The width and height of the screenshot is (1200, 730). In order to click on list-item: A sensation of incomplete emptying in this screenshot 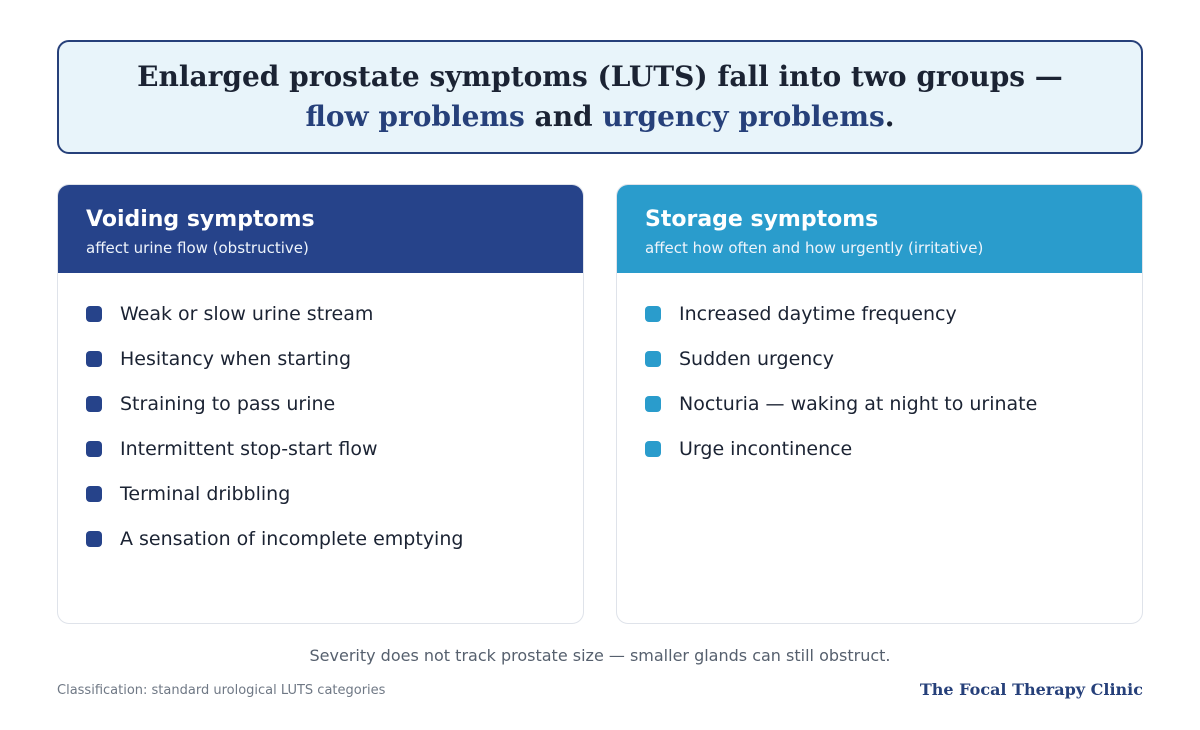, I will do `click(320, 538)`.